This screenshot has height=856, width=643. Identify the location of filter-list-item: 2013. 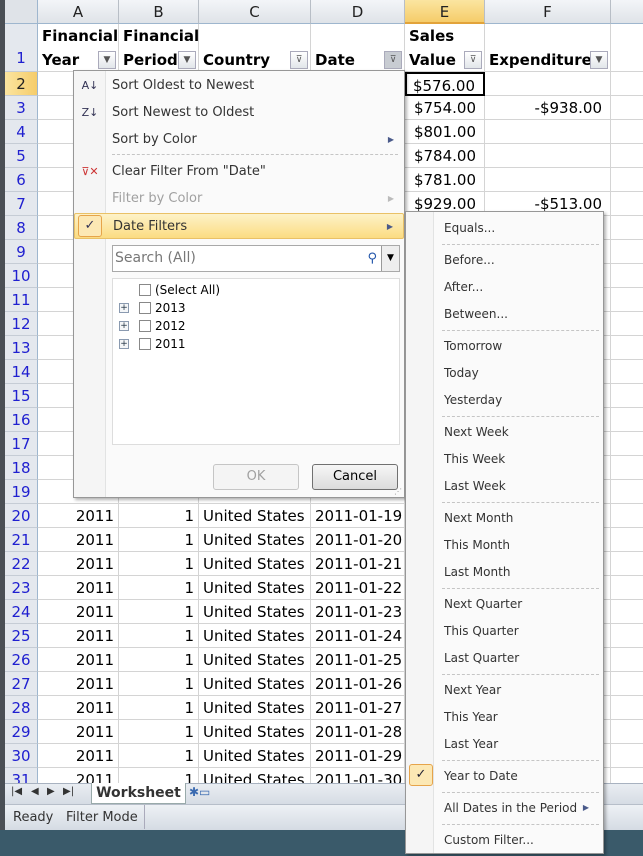
(162, 308).